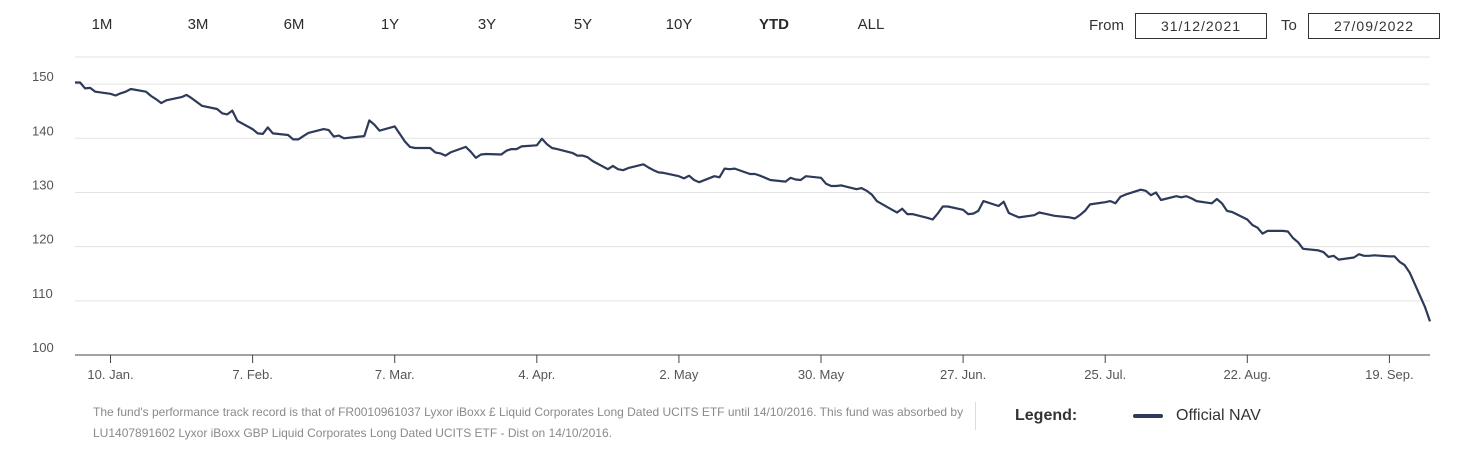  I want to click on x-tick-label: 2. May, so click(679, 374).